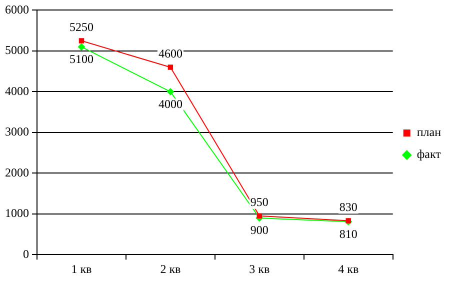  What do you see at coordinates (170, 103) in the screenshot?
I see `data-label: 4000` at bounding box center [170, 103].